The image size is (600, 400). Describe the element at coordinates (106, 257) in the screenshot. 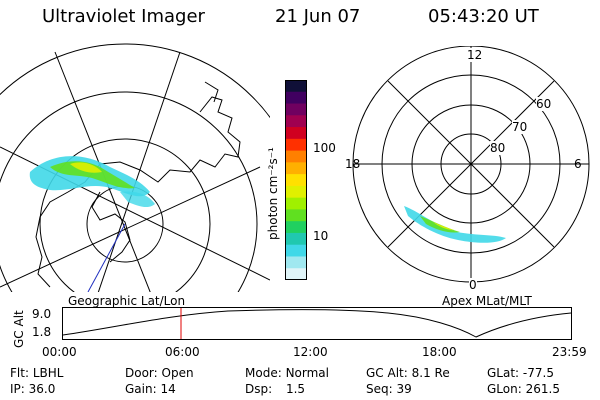

I see `satellite-track` at that location.